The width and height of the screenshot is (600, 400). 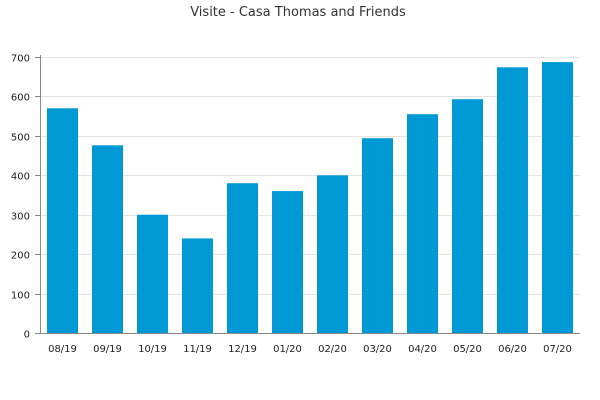 What do you see at coordinates (287, 349) in the screenshot?
I see `x-tick-label: 01/20` at bounding box center [287, 349].